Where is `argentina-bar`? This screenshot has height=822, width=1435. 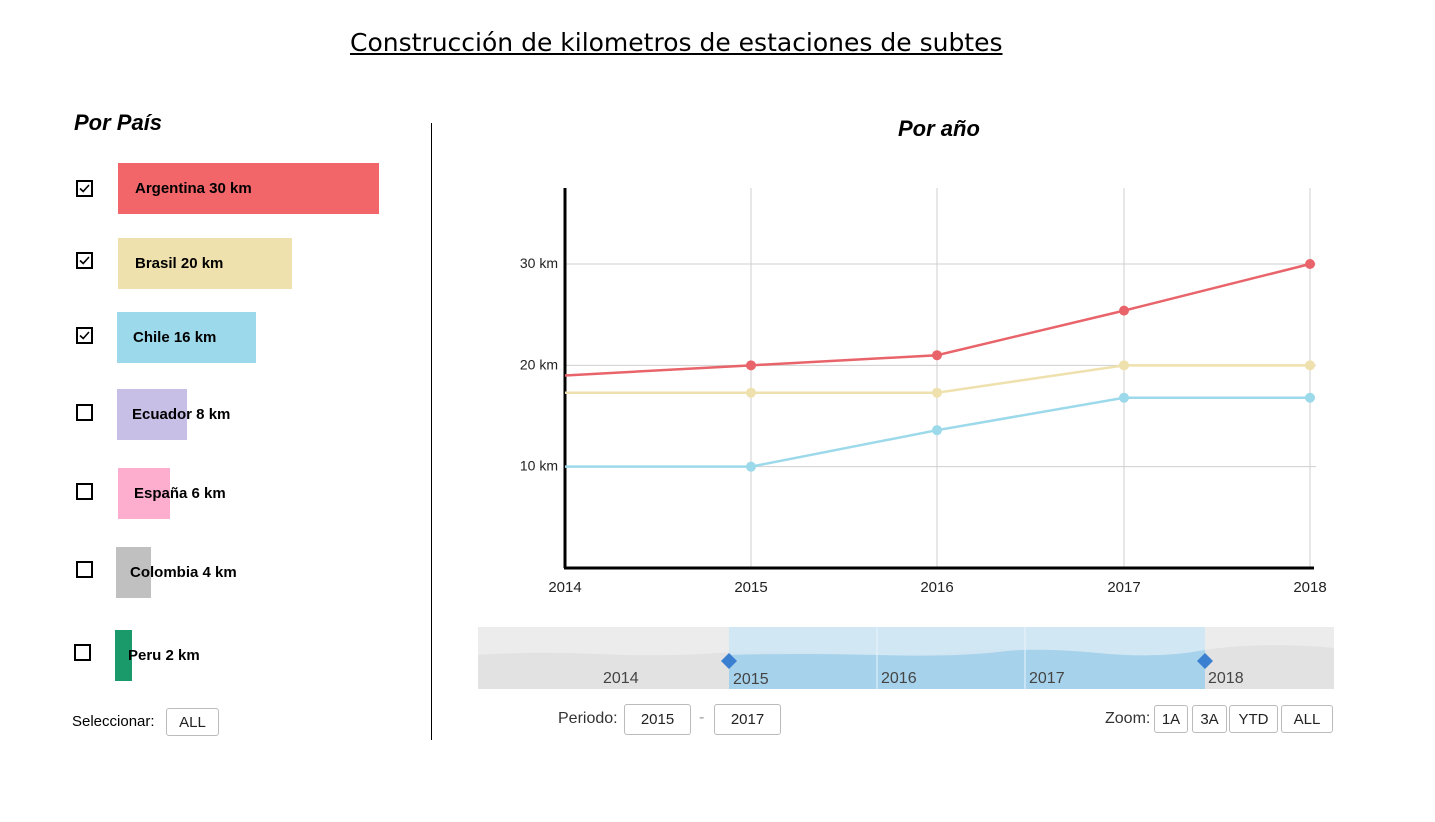 argentina-bar is located at coordinates (248, 188).